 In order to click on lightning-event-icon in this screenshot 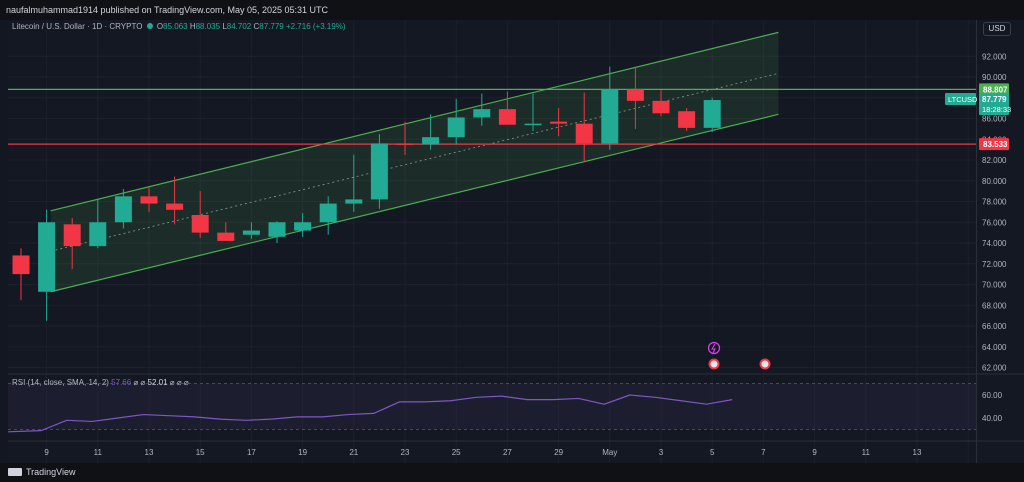, I will do `click(714, 348)`.